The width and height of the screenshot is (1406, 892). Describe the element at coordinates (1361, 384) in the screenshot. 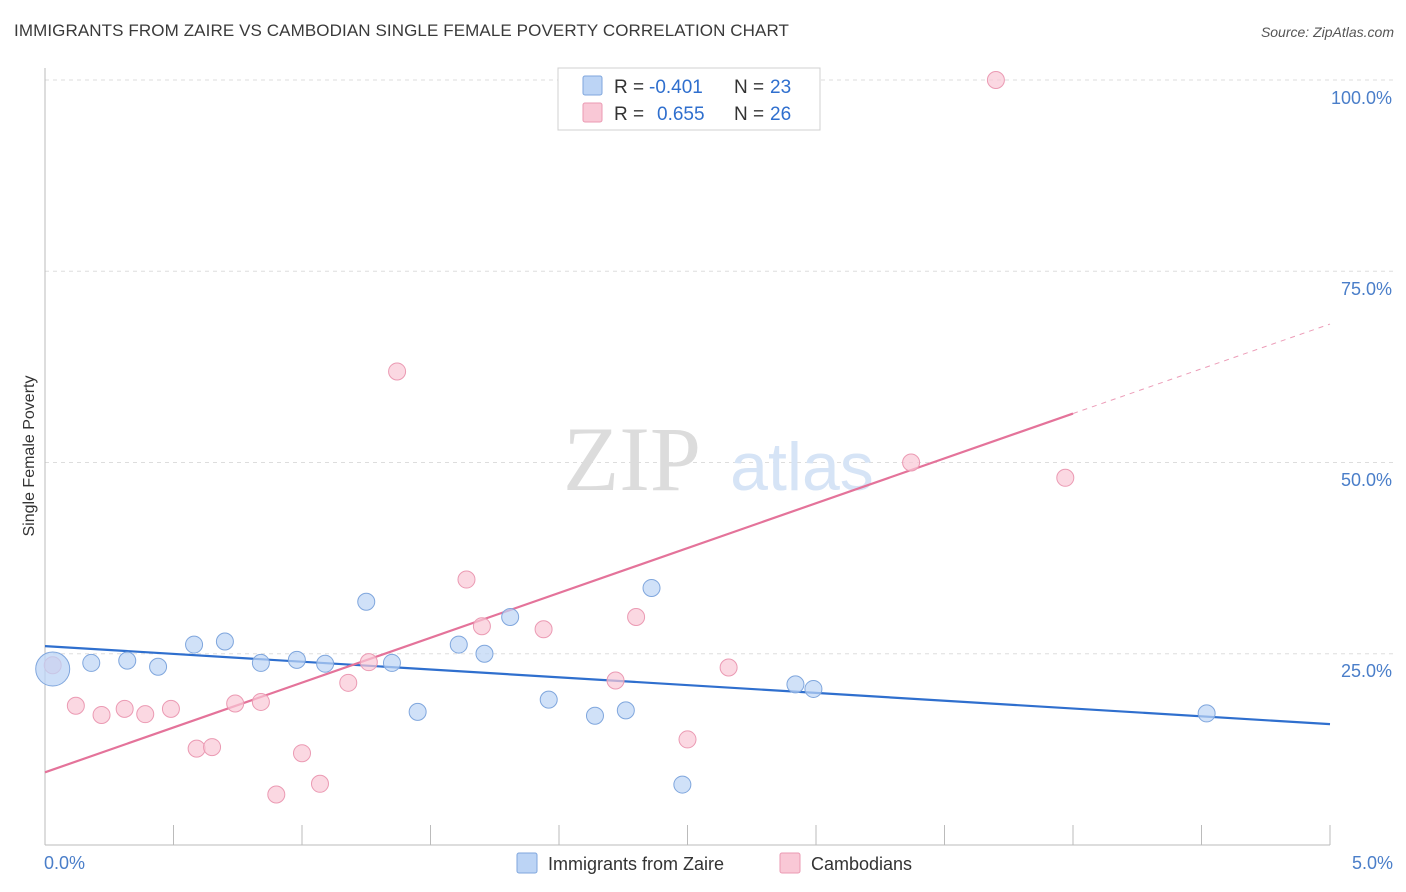

I see `y-tick-labels: 100.0% 75.0% 50.0% 25.0%` at that location.